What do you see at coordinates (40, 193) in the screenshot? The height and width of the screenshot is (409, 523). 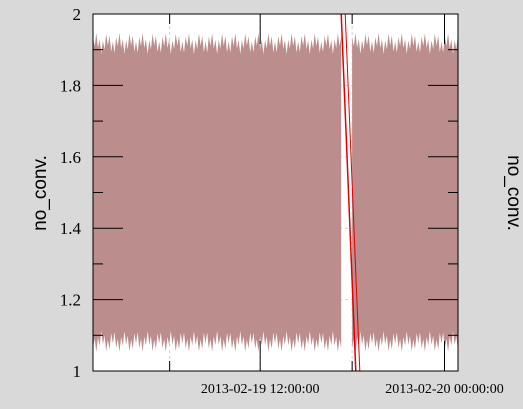 I see `y-axis-label: no_conv.` at bounding box center [40, 193].